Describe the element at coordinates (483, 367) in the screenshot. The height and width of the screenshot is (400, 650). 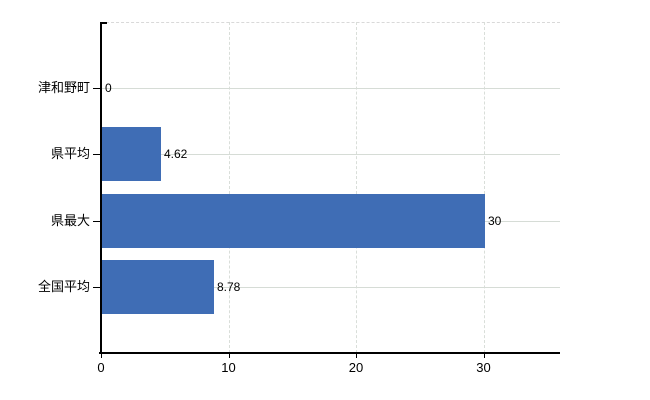
I see `x-axis-tick-label: 30` at that location.